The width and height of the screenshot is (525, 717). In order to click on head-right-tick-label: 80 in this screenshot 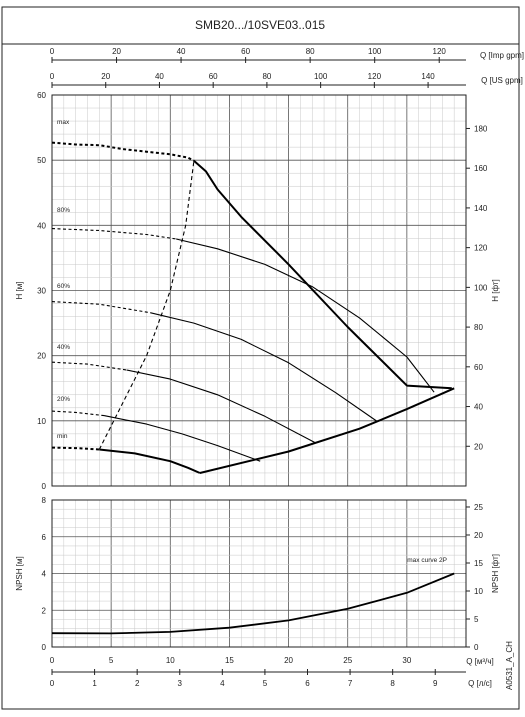, I will do `click(478, 327)`.